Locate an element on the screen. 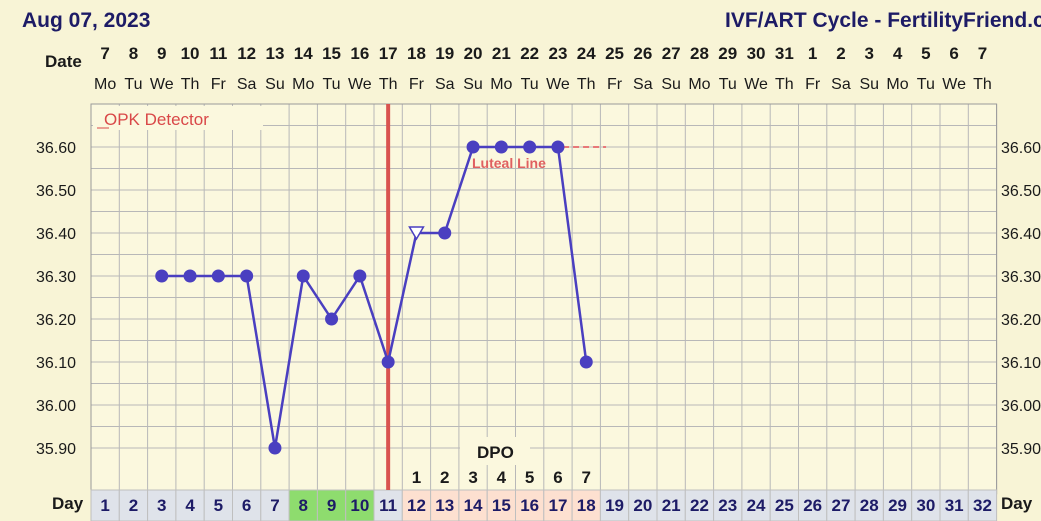  dpo-number: 6 is located at coordinates (557, 477).